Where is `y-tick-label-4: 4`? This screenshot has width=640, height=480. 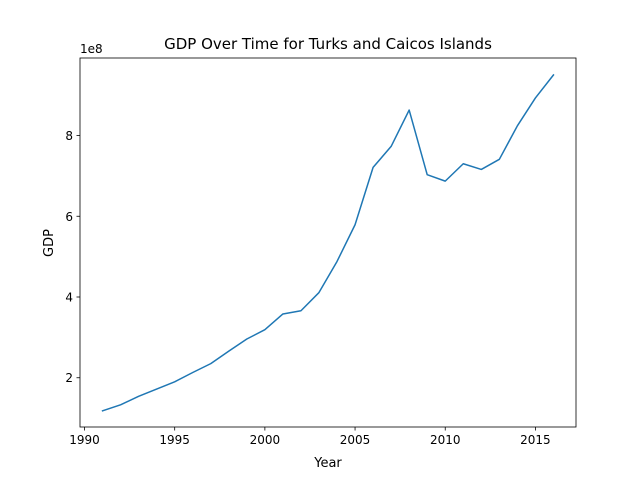 y-tick-label-4: 4 is located at coordinates (69, 298).